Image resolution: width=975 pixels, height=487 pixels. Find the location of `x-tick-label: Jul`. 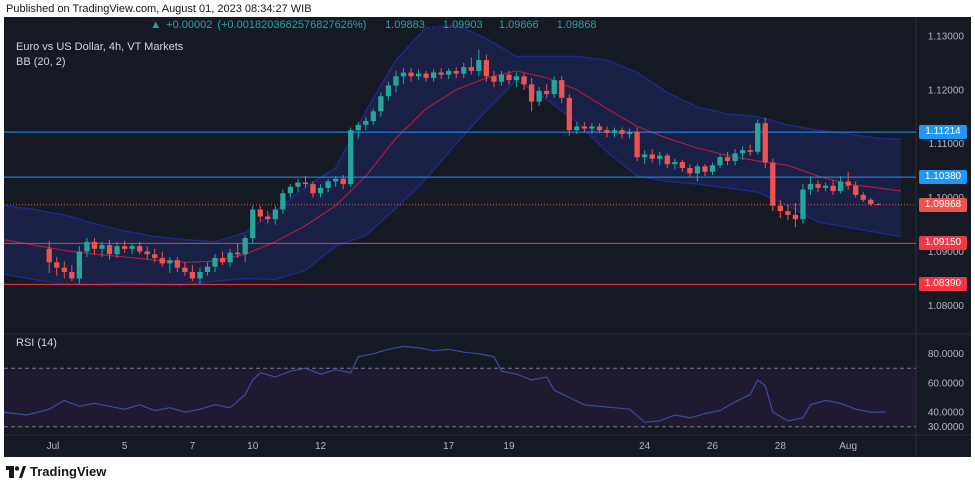

x-tick-label: Jul is located at coordinates (53, 446).